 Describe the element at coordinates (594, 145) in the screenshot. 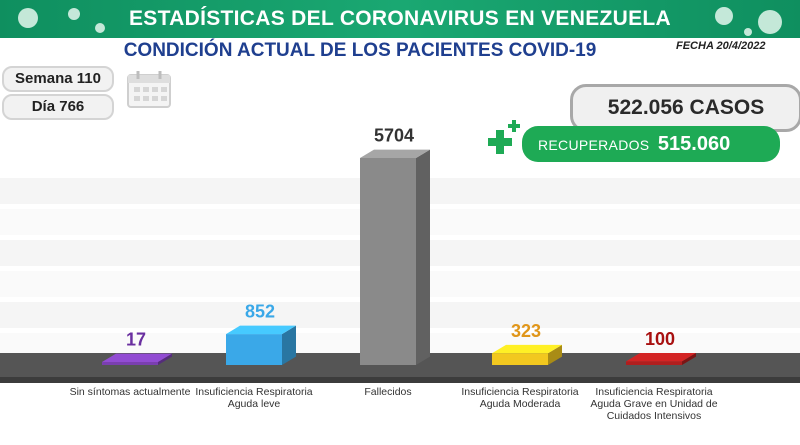

I see `recovered-label: RECUPERADOS` at that location.